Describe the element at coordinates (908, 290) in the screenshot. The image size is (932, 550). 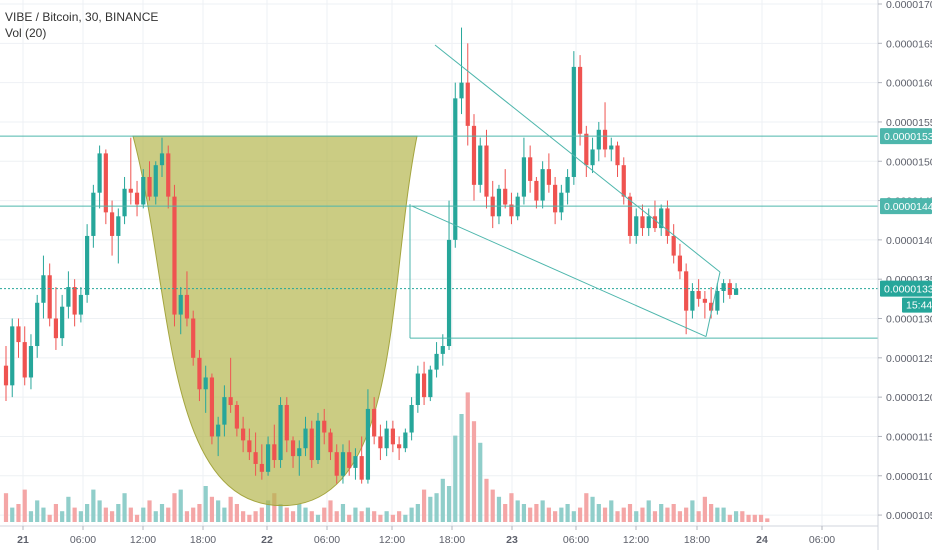
I see `price-tag-label: 0.00001338` at that location.